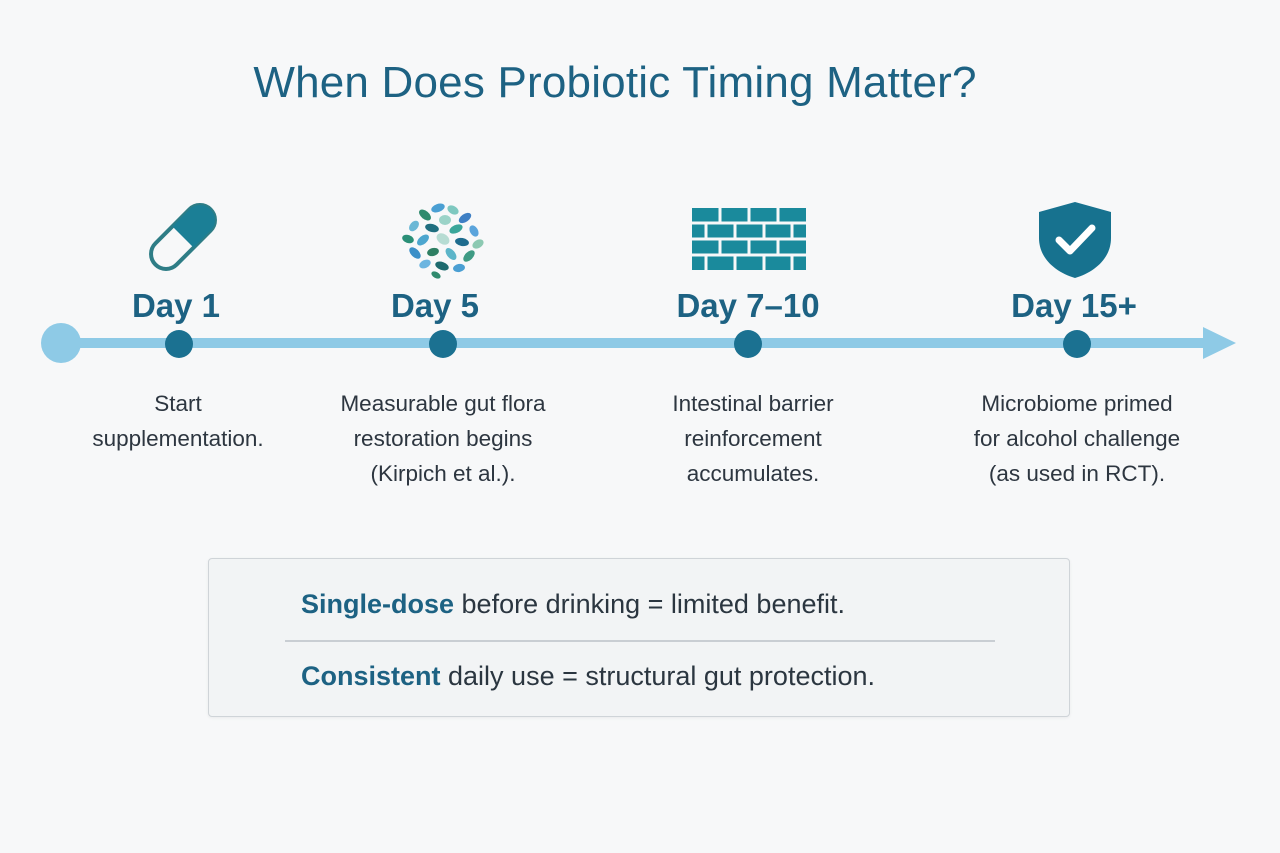 This screenshot has height=853, width=1280. I want to click on brick-wall-icon, so click(749, 239).